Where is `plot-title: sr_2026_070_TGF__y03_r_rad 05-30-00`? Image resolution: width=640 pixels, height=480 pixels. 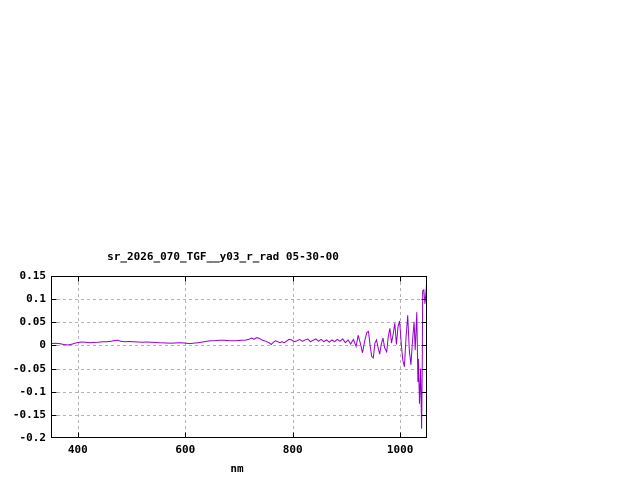 plot-title: sr_2026_070_TGF__y03_r_rad 05-30-00 is located at coordinates (223, 256).